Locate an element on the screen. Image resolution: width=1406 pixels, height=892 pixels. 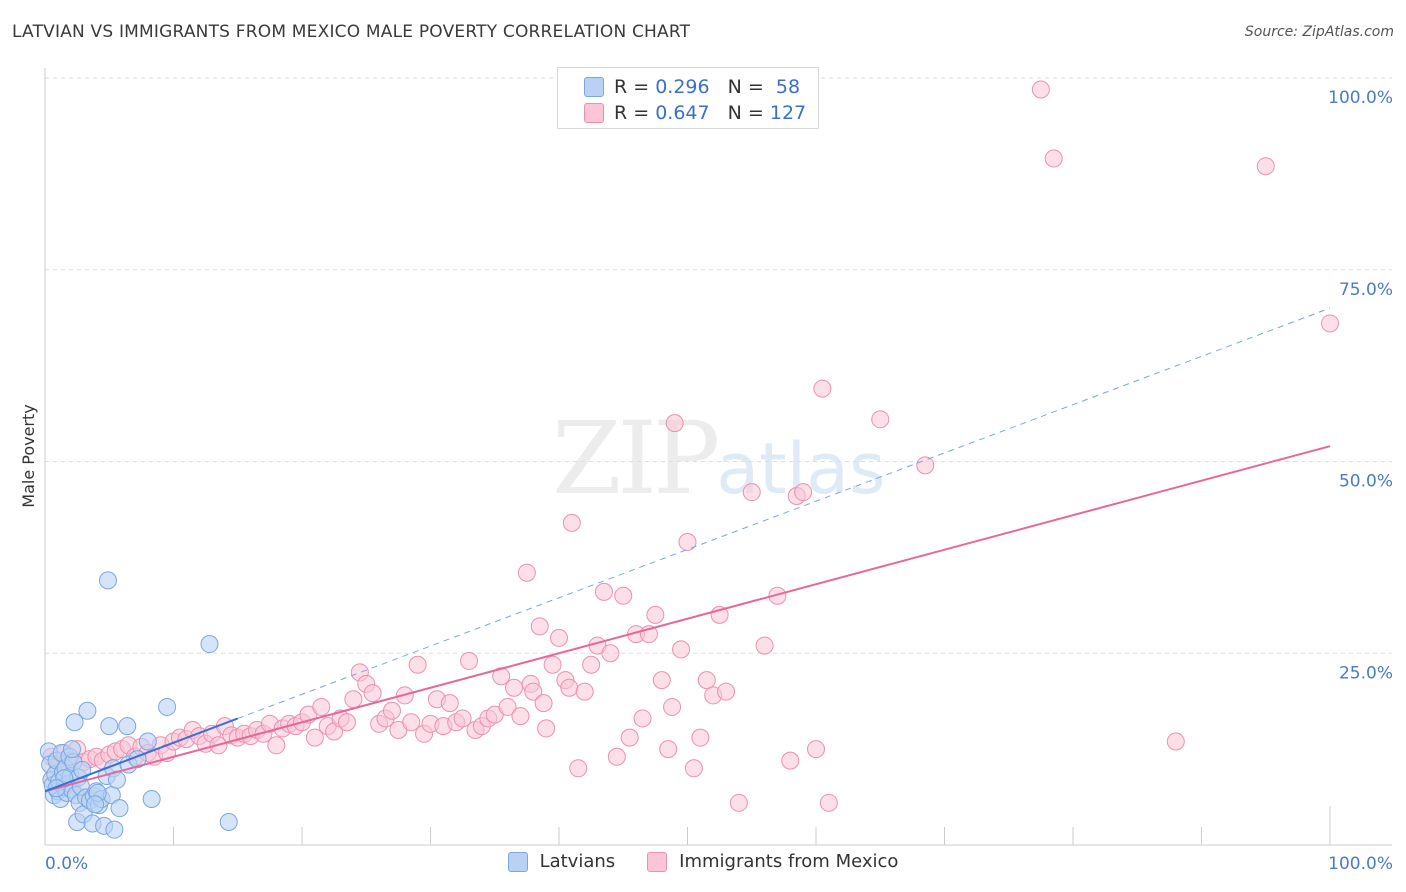
n-value: 127 is located at coordinates (788, 113).